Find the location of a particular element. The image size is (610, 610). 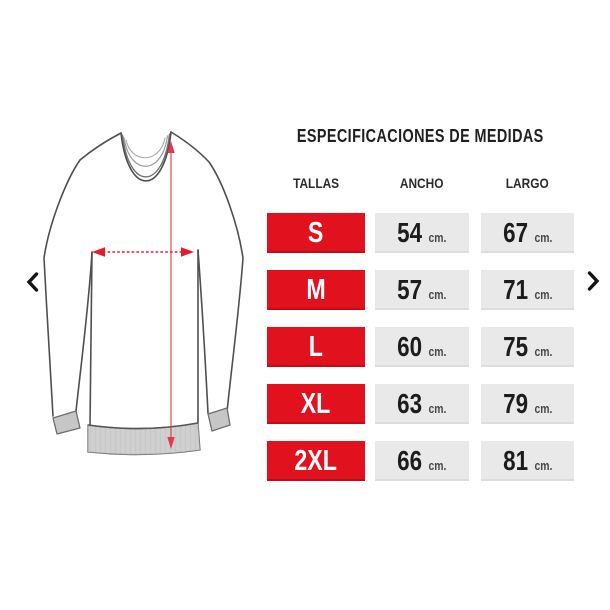

size-cell-m: M is located at coordinates (316, 290).